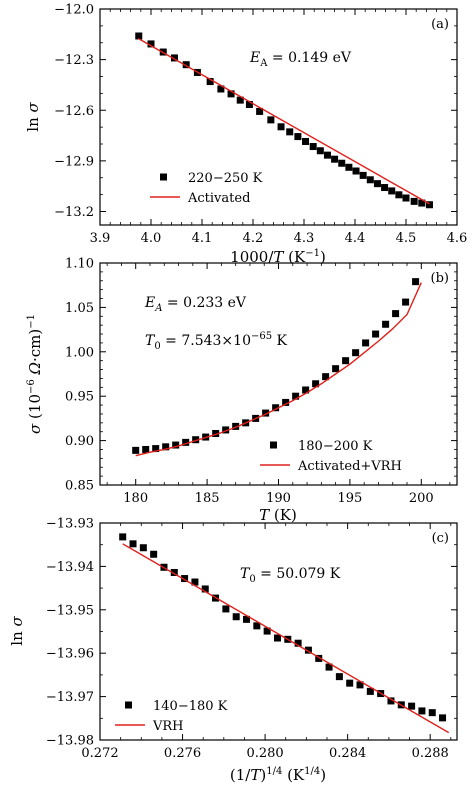 The image size is (474, 793). Describe the element at coordinates (74, 10) in the screenshot. I see `y-tick-label: −12.0` at that location.